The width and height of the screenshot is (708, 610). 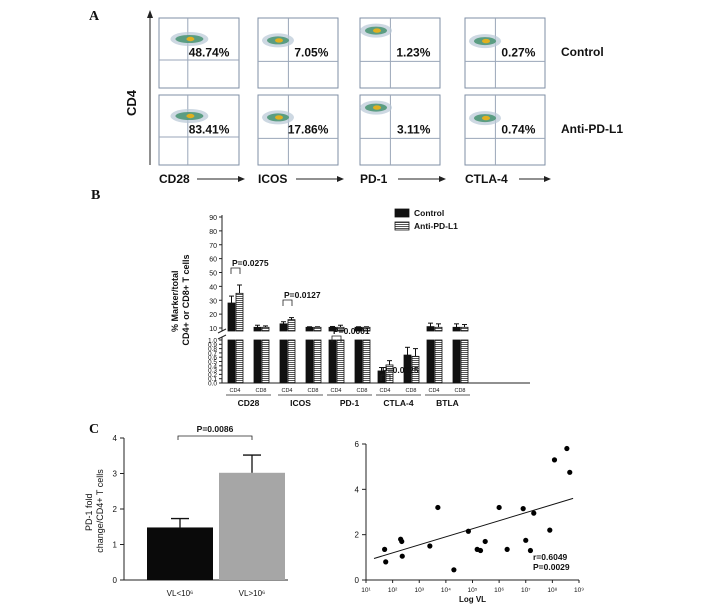 I want to click on y-tick-label: 10, so click(x=213, y=329).